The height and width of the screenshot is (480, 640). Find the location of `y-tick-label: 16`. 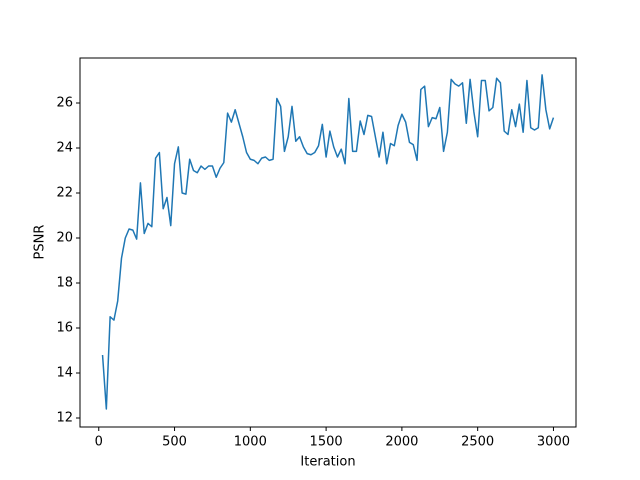

y-tick-label: 16 is located at coordinates (64, 328).